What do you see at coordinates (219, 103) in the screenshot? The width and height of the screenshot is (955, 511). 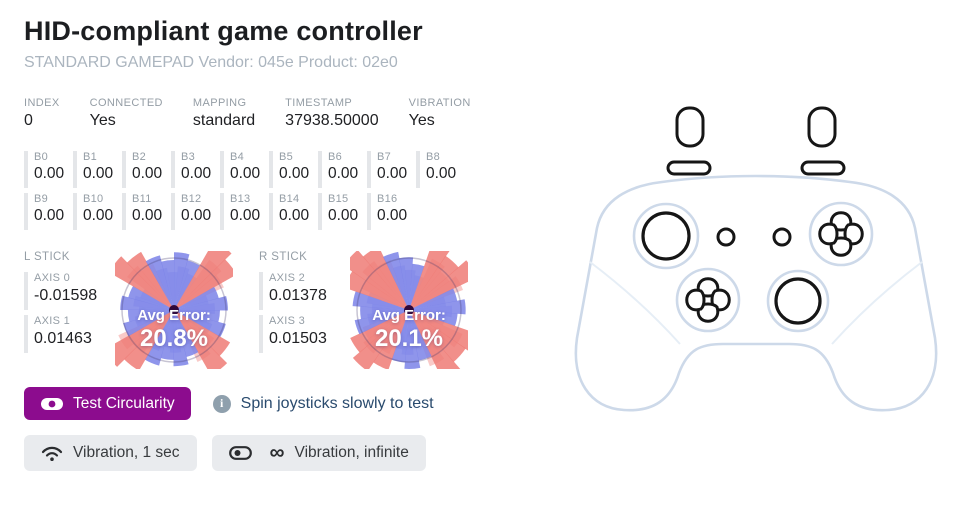 I see `info-label: MAPPING` at bounding box center [219, 103].